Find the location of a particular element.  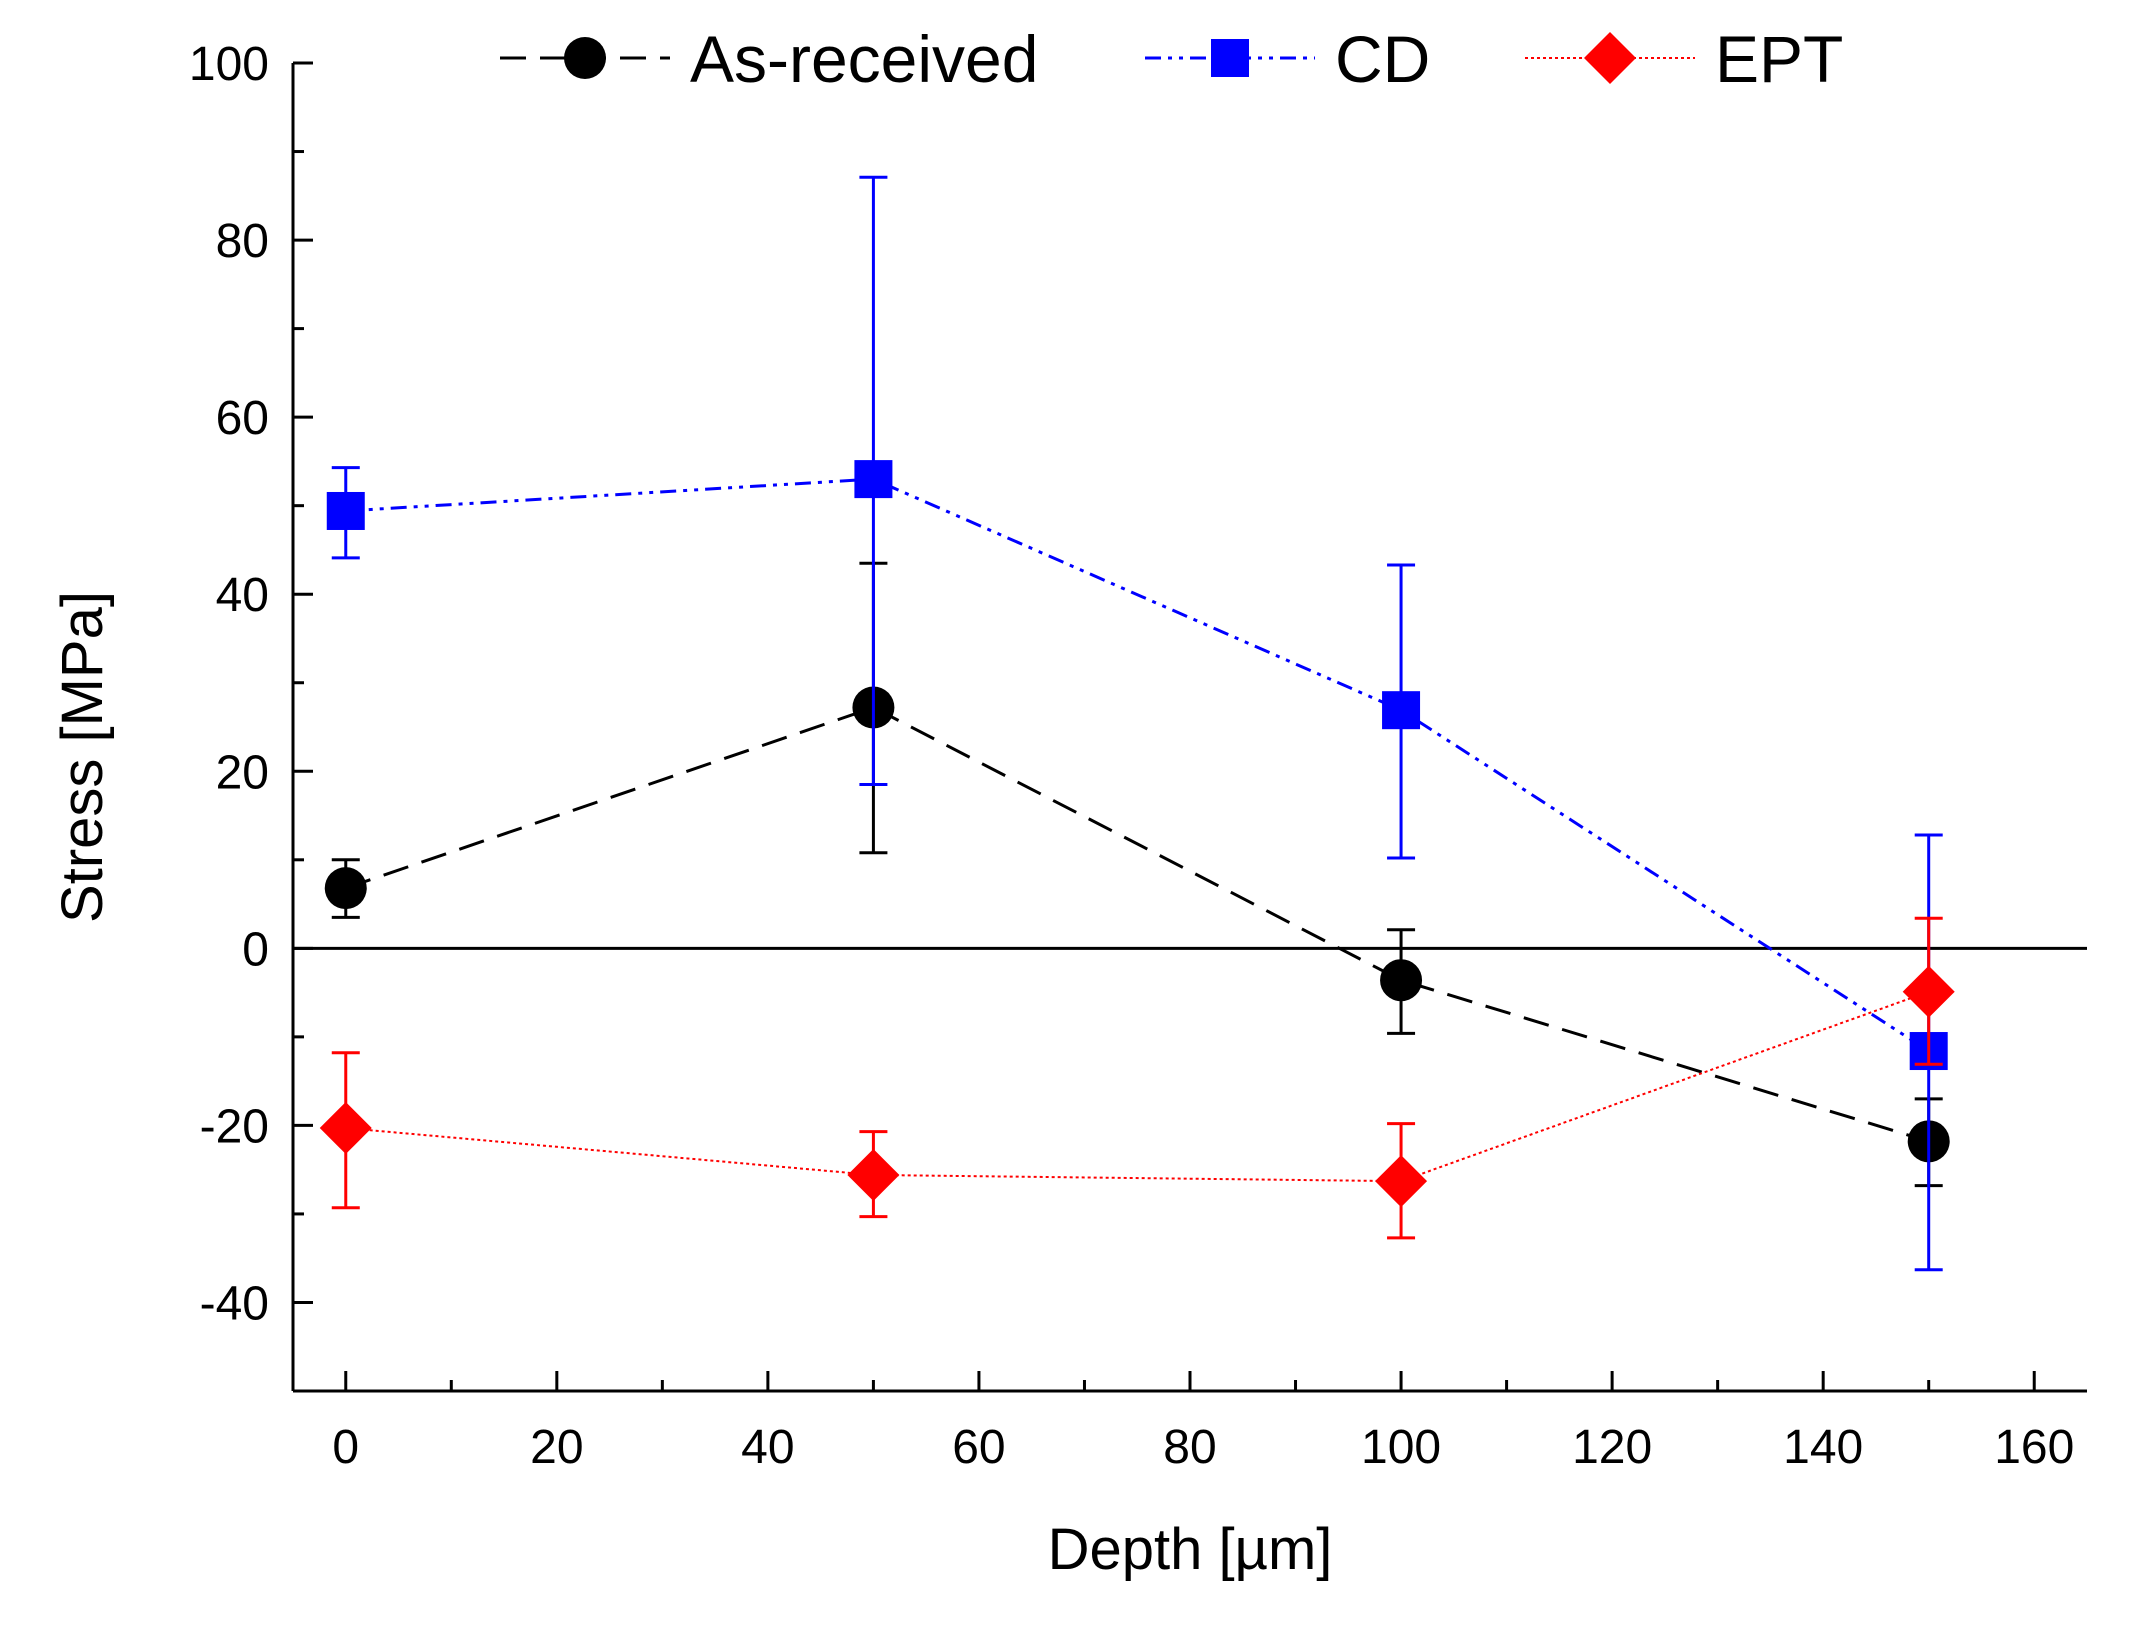

legend: As-received CD EPT is located at coordinates (1171, 59).